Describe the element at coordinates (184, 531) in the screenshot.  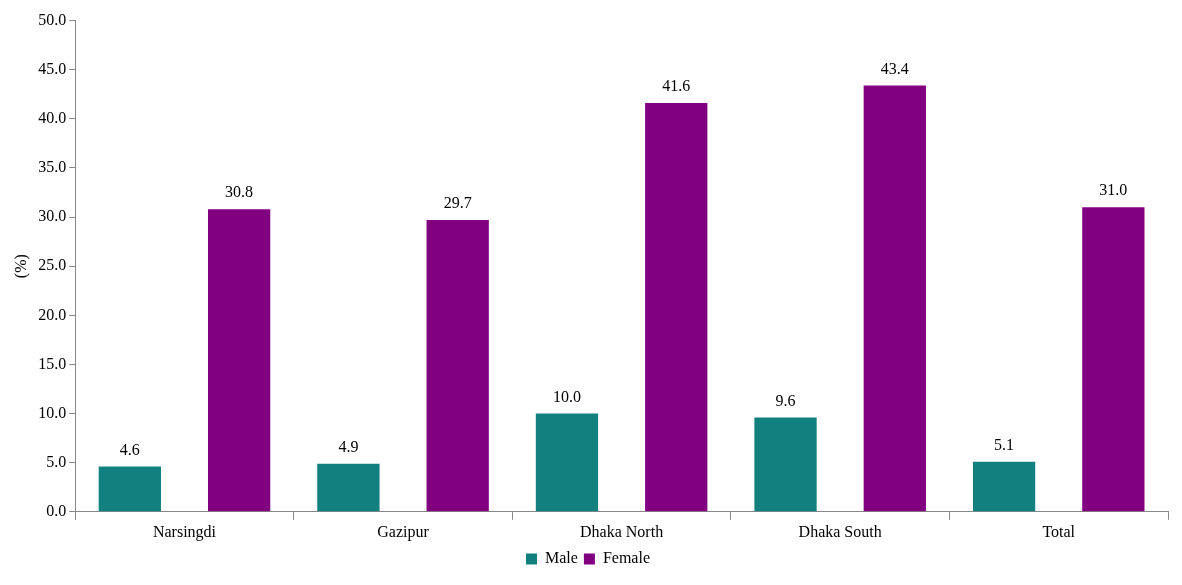
I see `x-tick-label: Narsingdi` at that location.